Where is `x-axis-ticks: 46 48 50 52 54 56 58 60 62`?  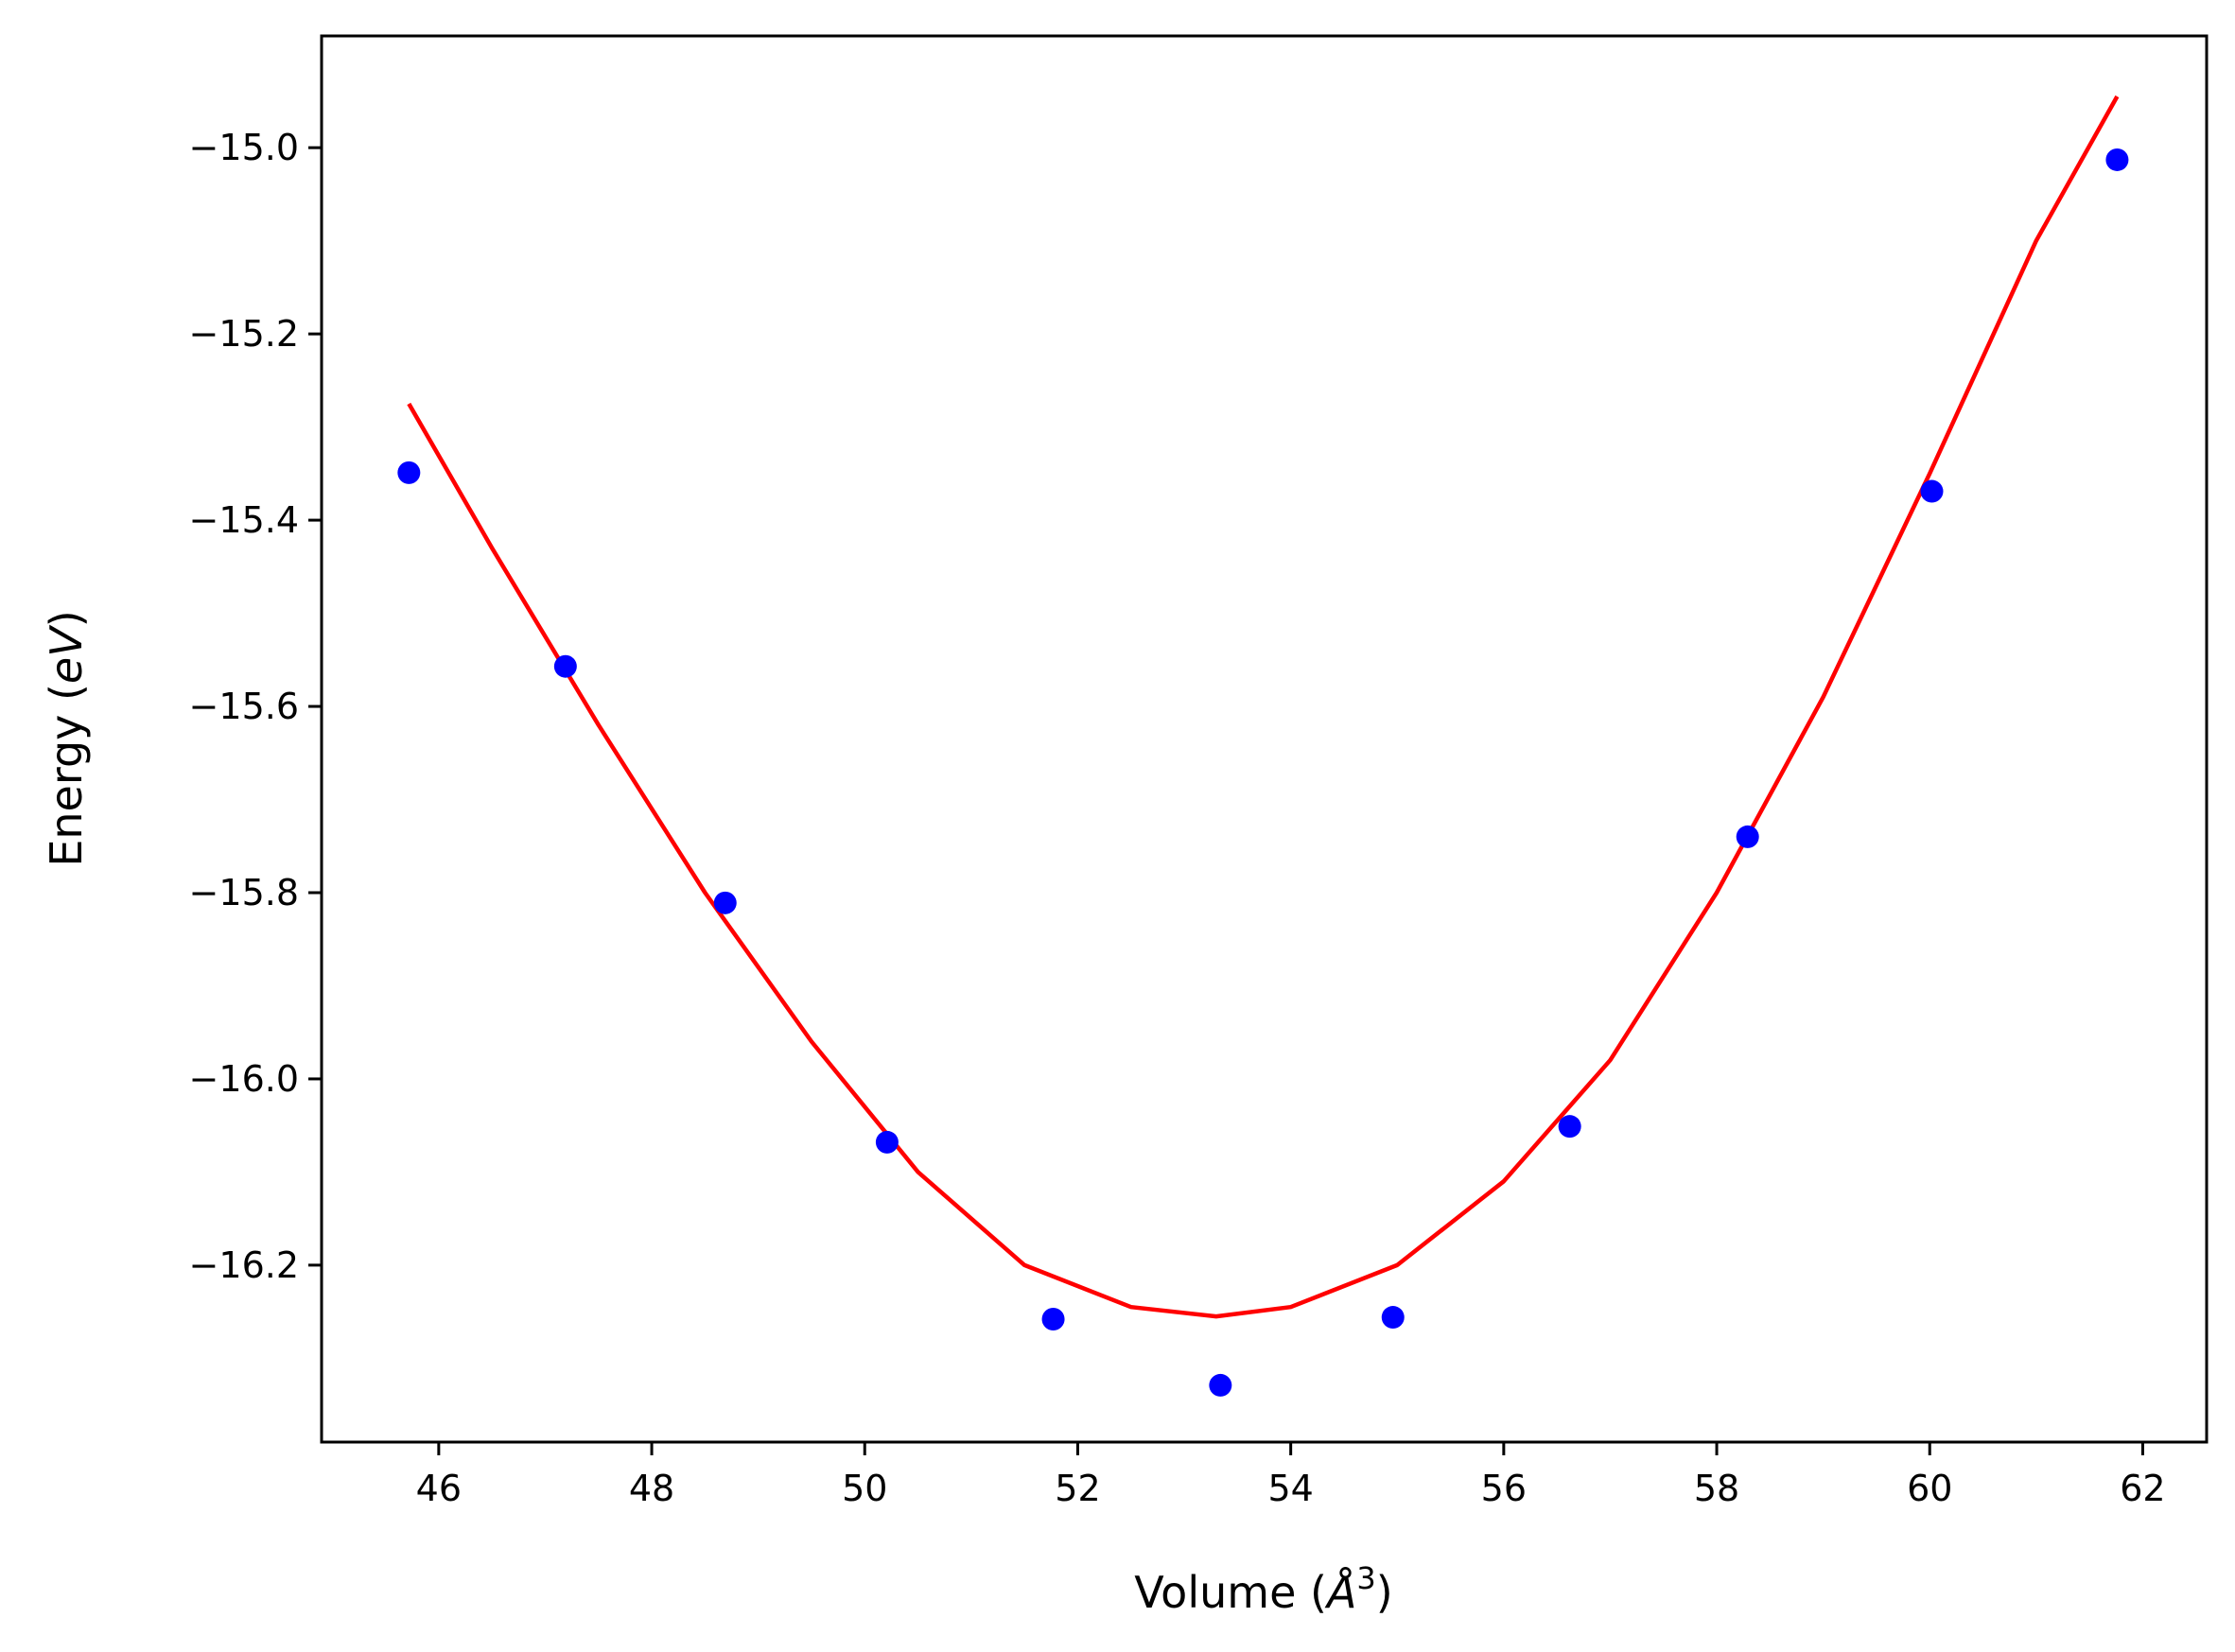
x-axis-ticks: 46 48 50 52 54 56 58 60 62 is located at coordinates (1291, 1475).